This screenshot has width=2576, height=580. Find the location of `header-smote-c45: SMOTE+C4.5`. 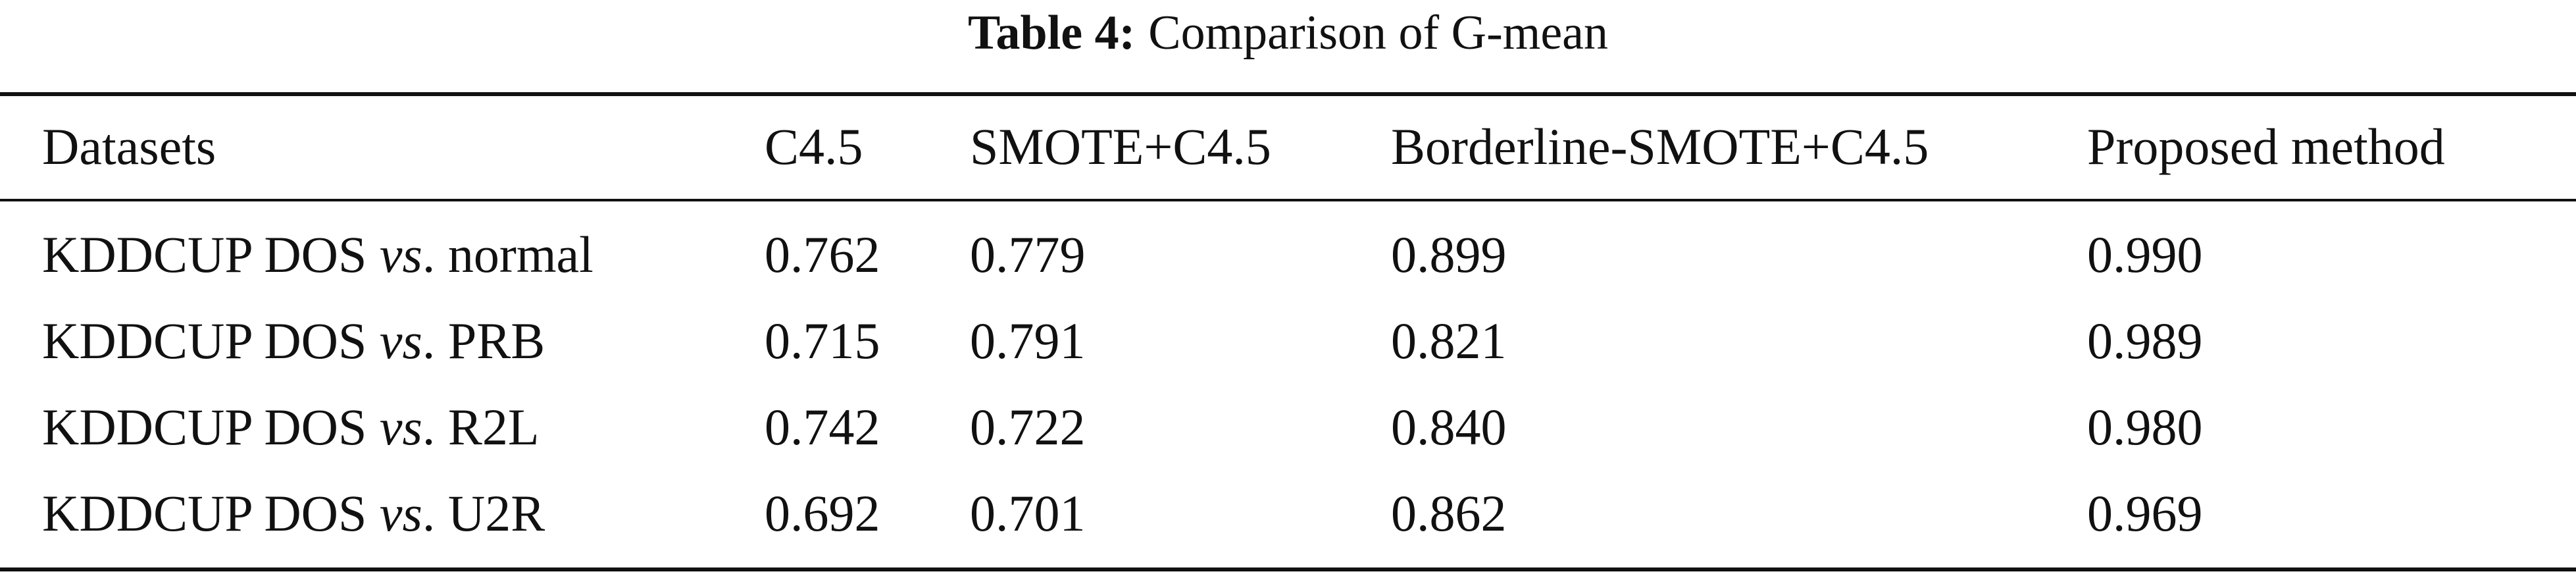

header-smote-c45: SMOTE+C4.5 is located at coordinates (1120, 146).